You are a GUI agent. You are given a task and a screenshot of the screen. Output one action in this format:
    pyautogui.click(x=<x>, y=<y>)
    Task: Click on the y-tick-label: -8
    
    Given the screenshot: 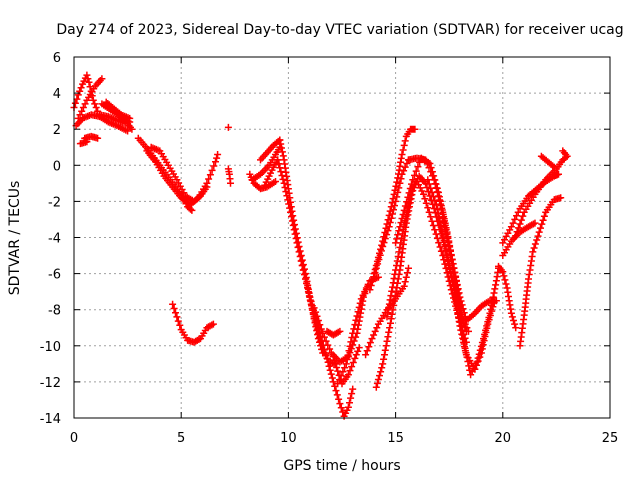 What is the action you would take?
    pyautogui.click(x=54, y=311)
    